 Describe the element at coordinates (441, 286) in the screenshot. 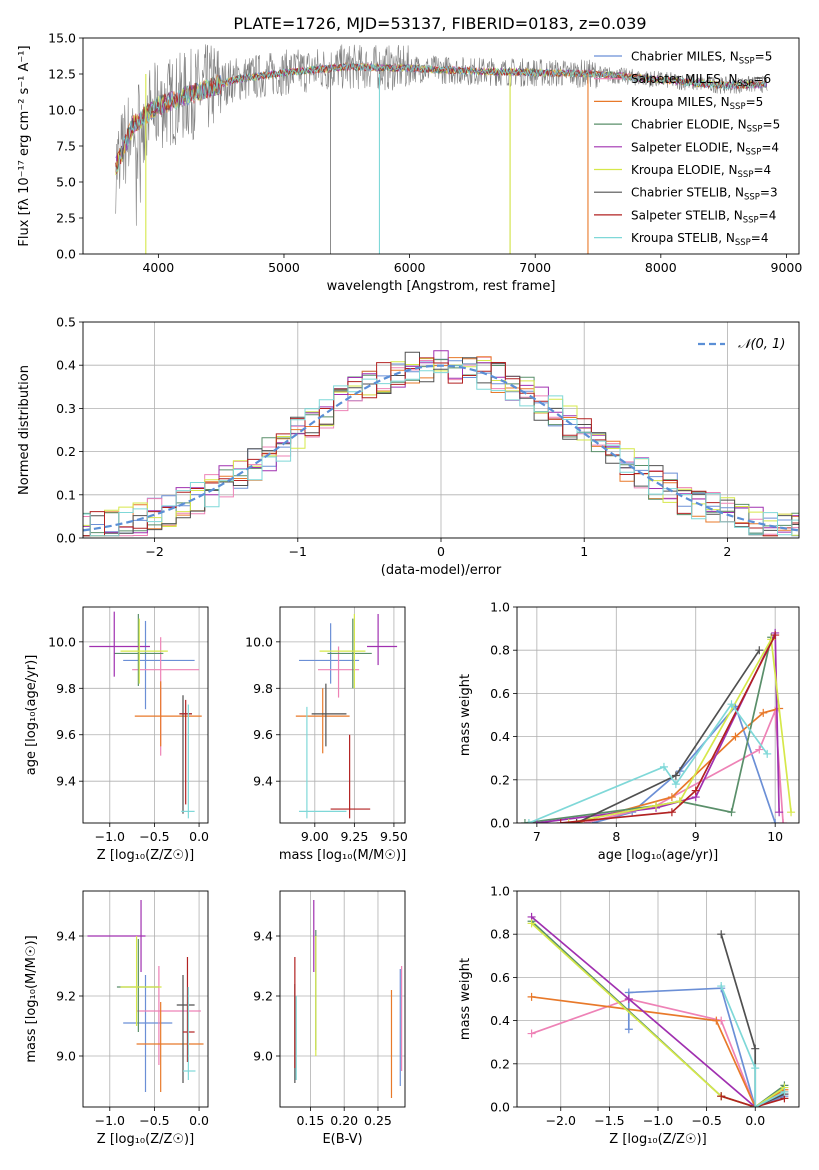

I see `x-axis-label: wavelength [Angstrom, rest frame]` at that location.